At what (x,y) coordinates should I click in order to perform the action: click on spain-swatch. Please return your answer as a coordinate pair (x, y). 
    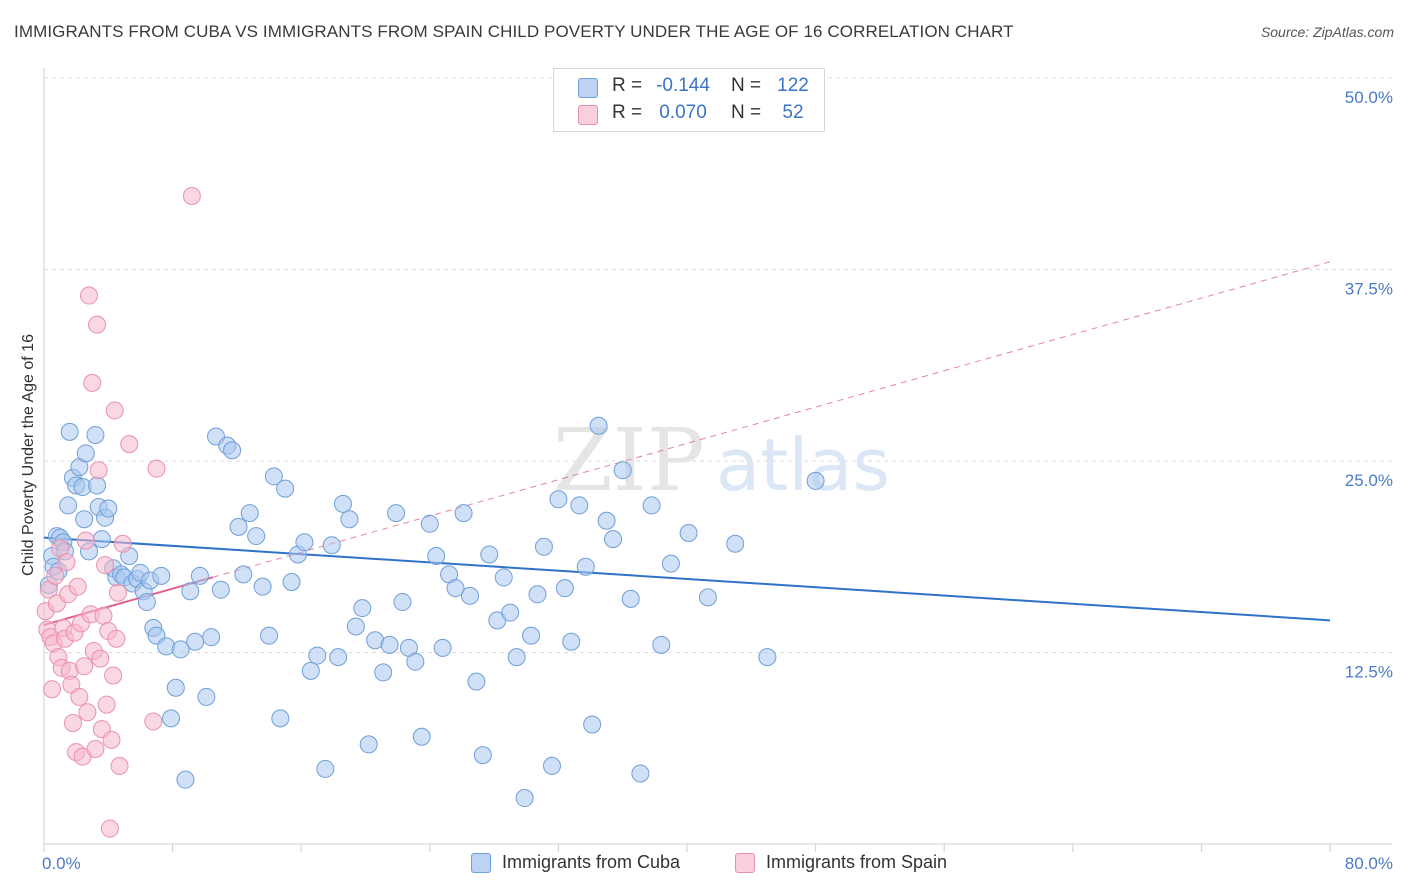
    Looking at the image, I should click on (588, 115).